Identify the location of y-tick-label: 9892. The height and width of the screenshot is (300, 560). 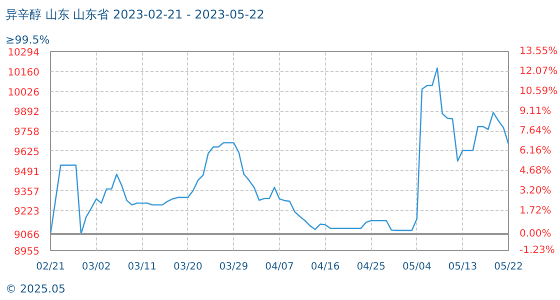
(27, 112).